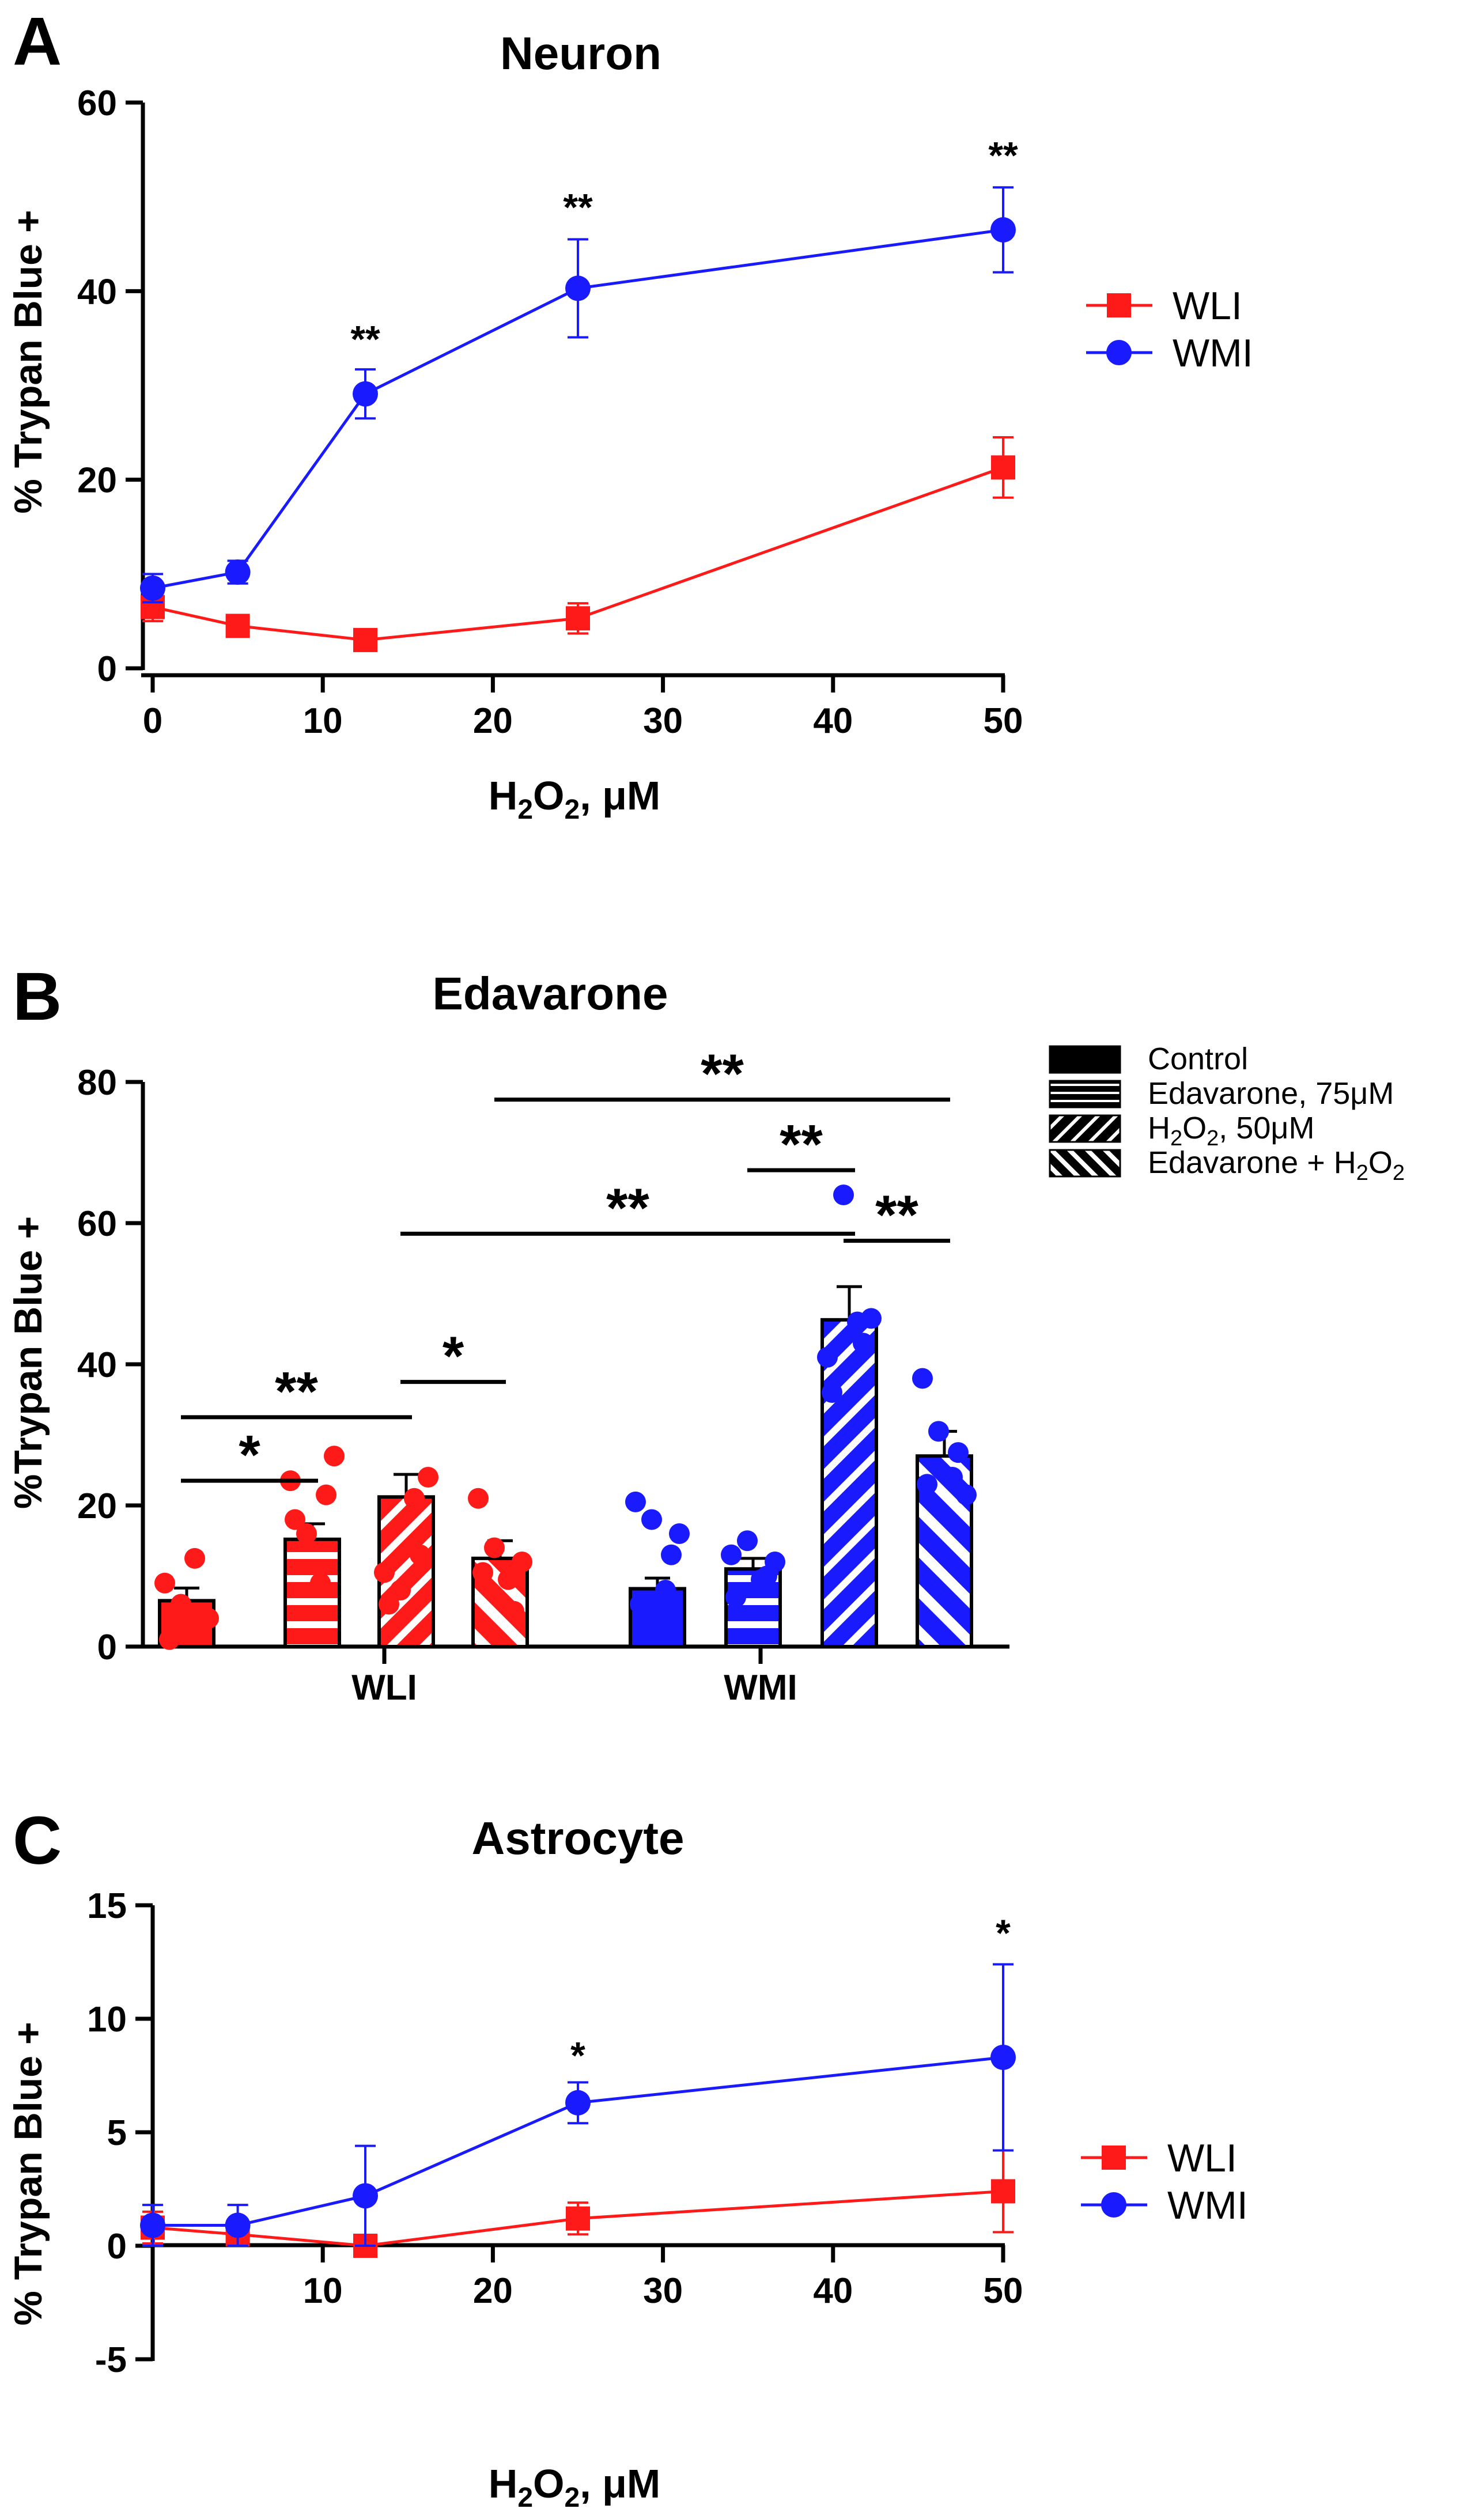 The width and height of the screenshot is (1471, 2520). I want to click on legend-label: Edavarone + H2O2, so click(1277, 1165).